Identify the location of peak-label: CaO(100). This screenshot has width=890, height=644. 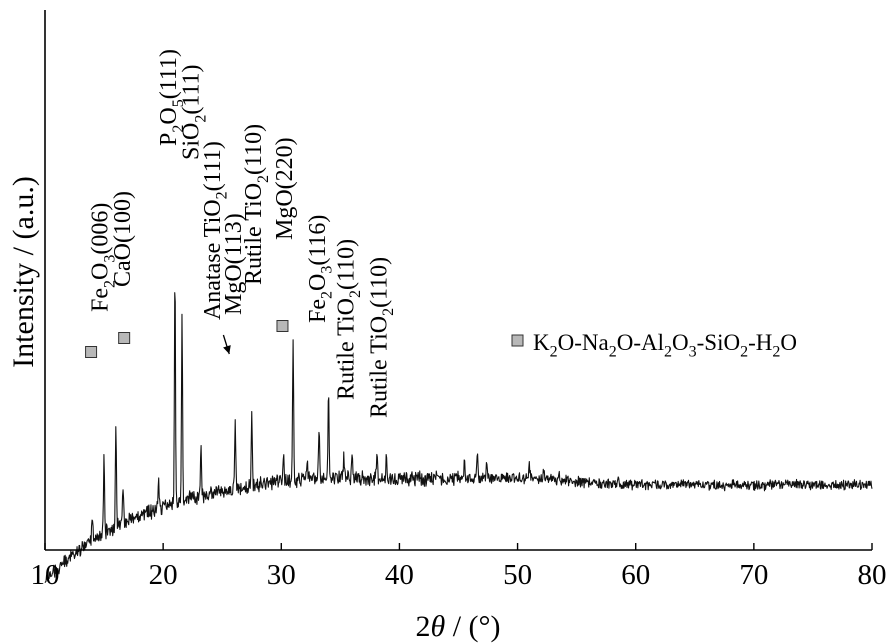
(123, 239).